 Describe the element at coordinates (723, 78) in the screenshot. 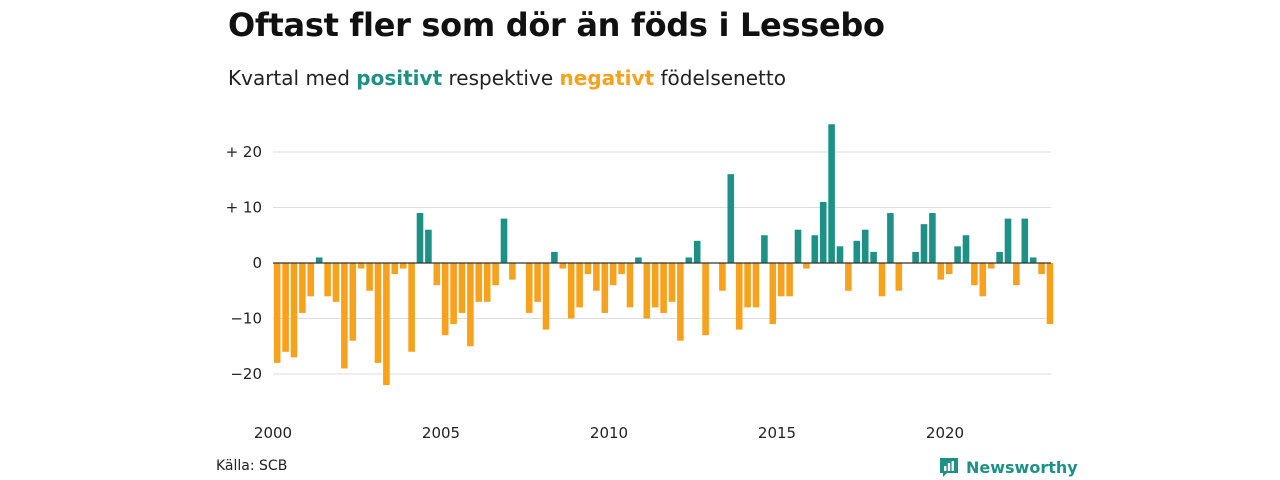

I see `subtitle-suffix: födelsenetto` at that location.